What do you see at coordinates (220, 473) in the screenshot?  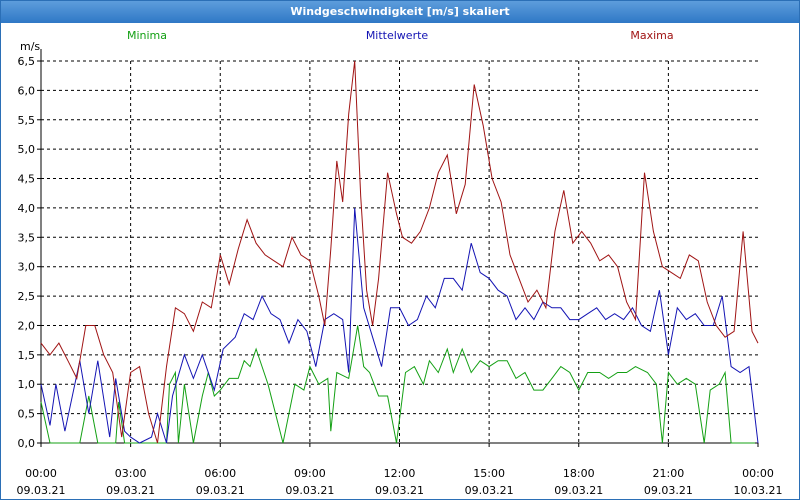 I see `x-tick-time: 06:00` at bounding box center [220, 473].